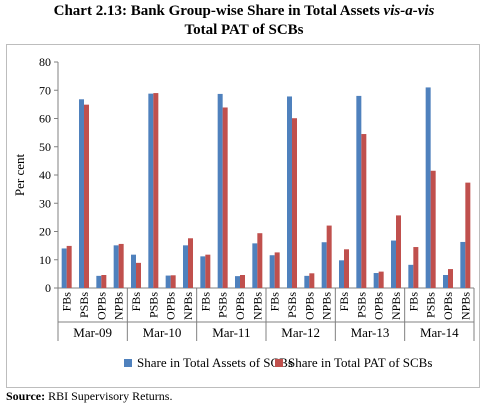  Describe the element at coordinates (173, 281) in the screenshot. I see `bar-pat-mar-10-opbs` at that location.